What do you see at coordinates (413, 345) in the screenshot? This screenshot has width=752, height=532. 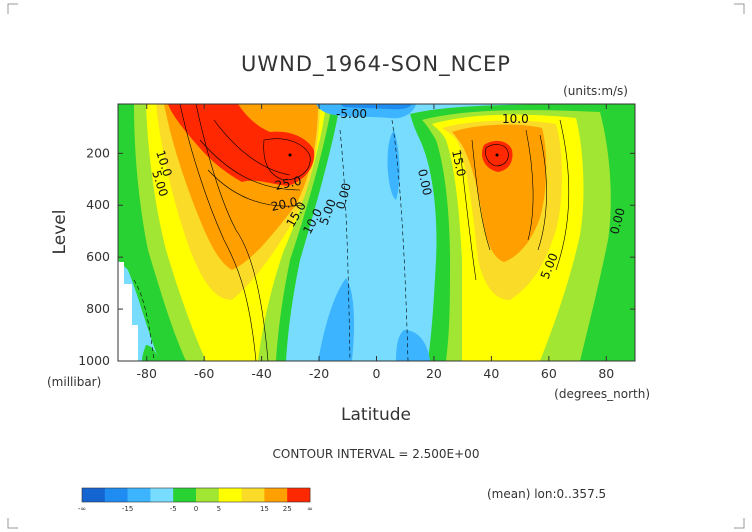 I see `band-minus-5-surface` at bounding box center [413, 345].